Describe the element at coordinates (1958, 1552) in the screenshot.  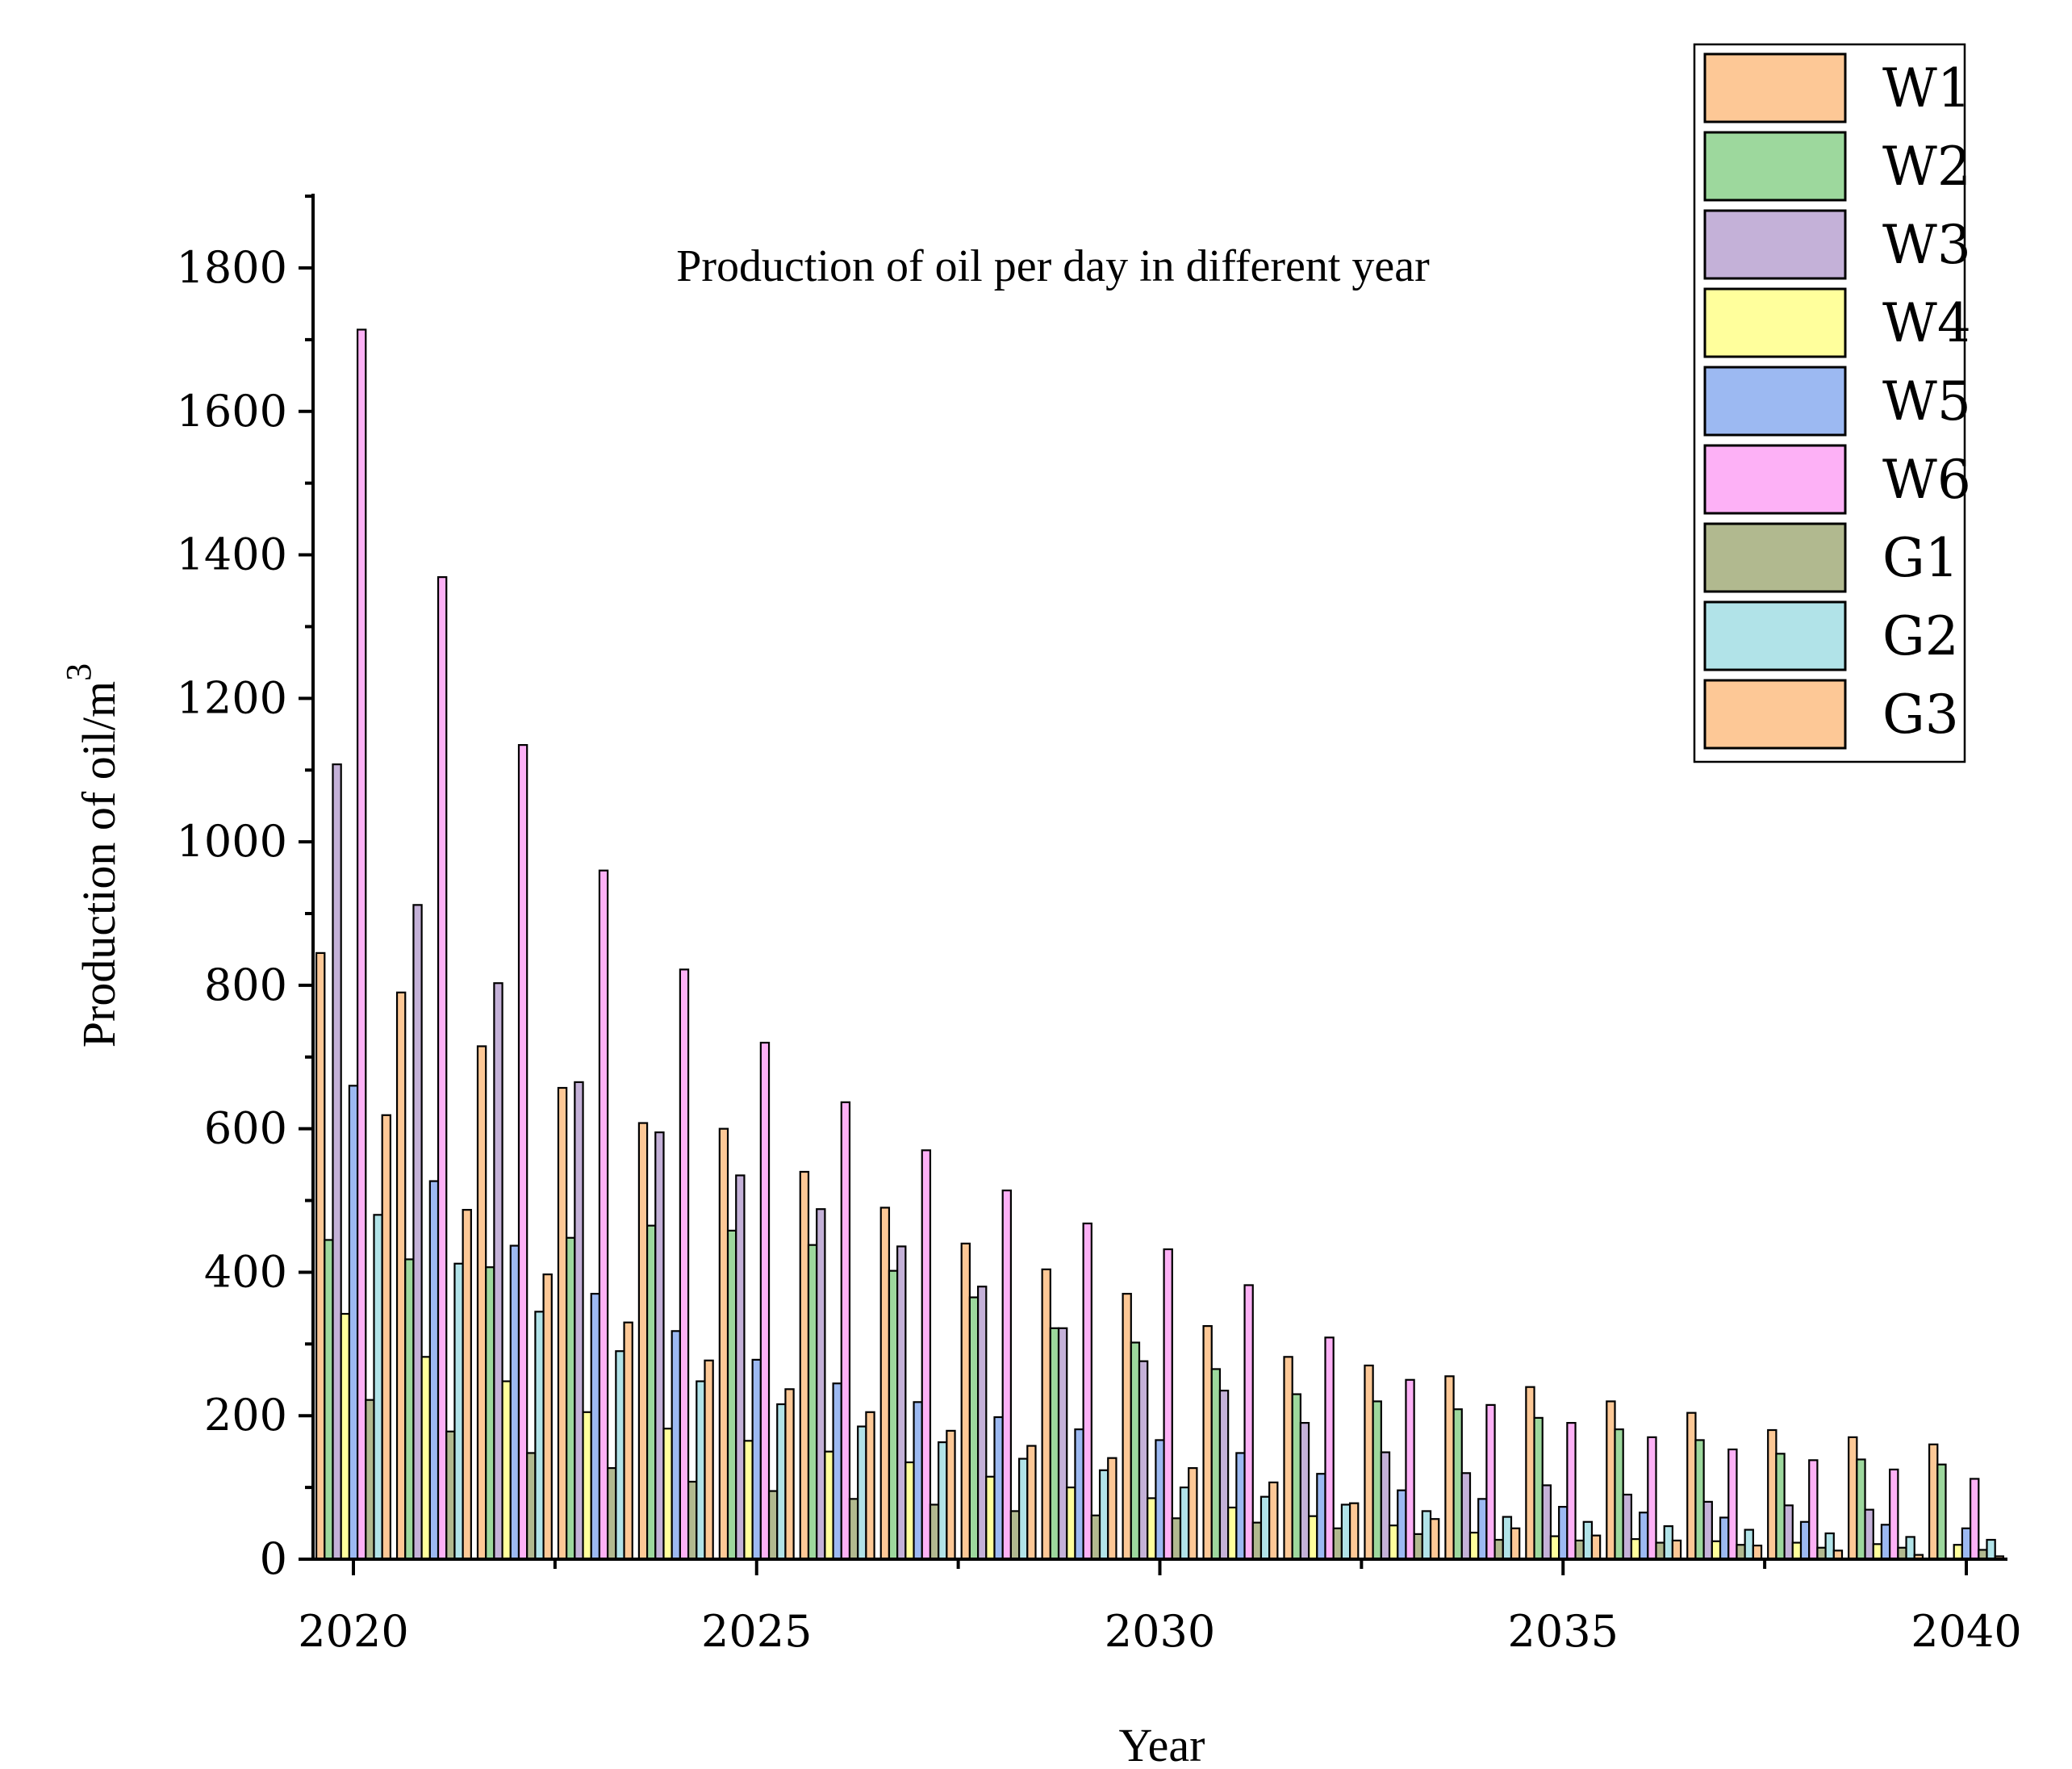
I see `bar-W4-2040` at that location.